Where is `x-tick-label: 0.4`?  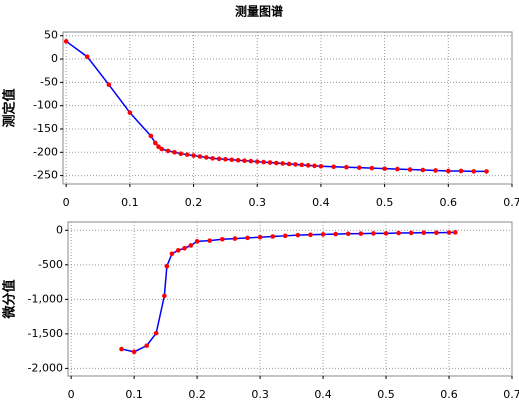
x-tick-label: 0.4 is located at coordinates (321, 202).